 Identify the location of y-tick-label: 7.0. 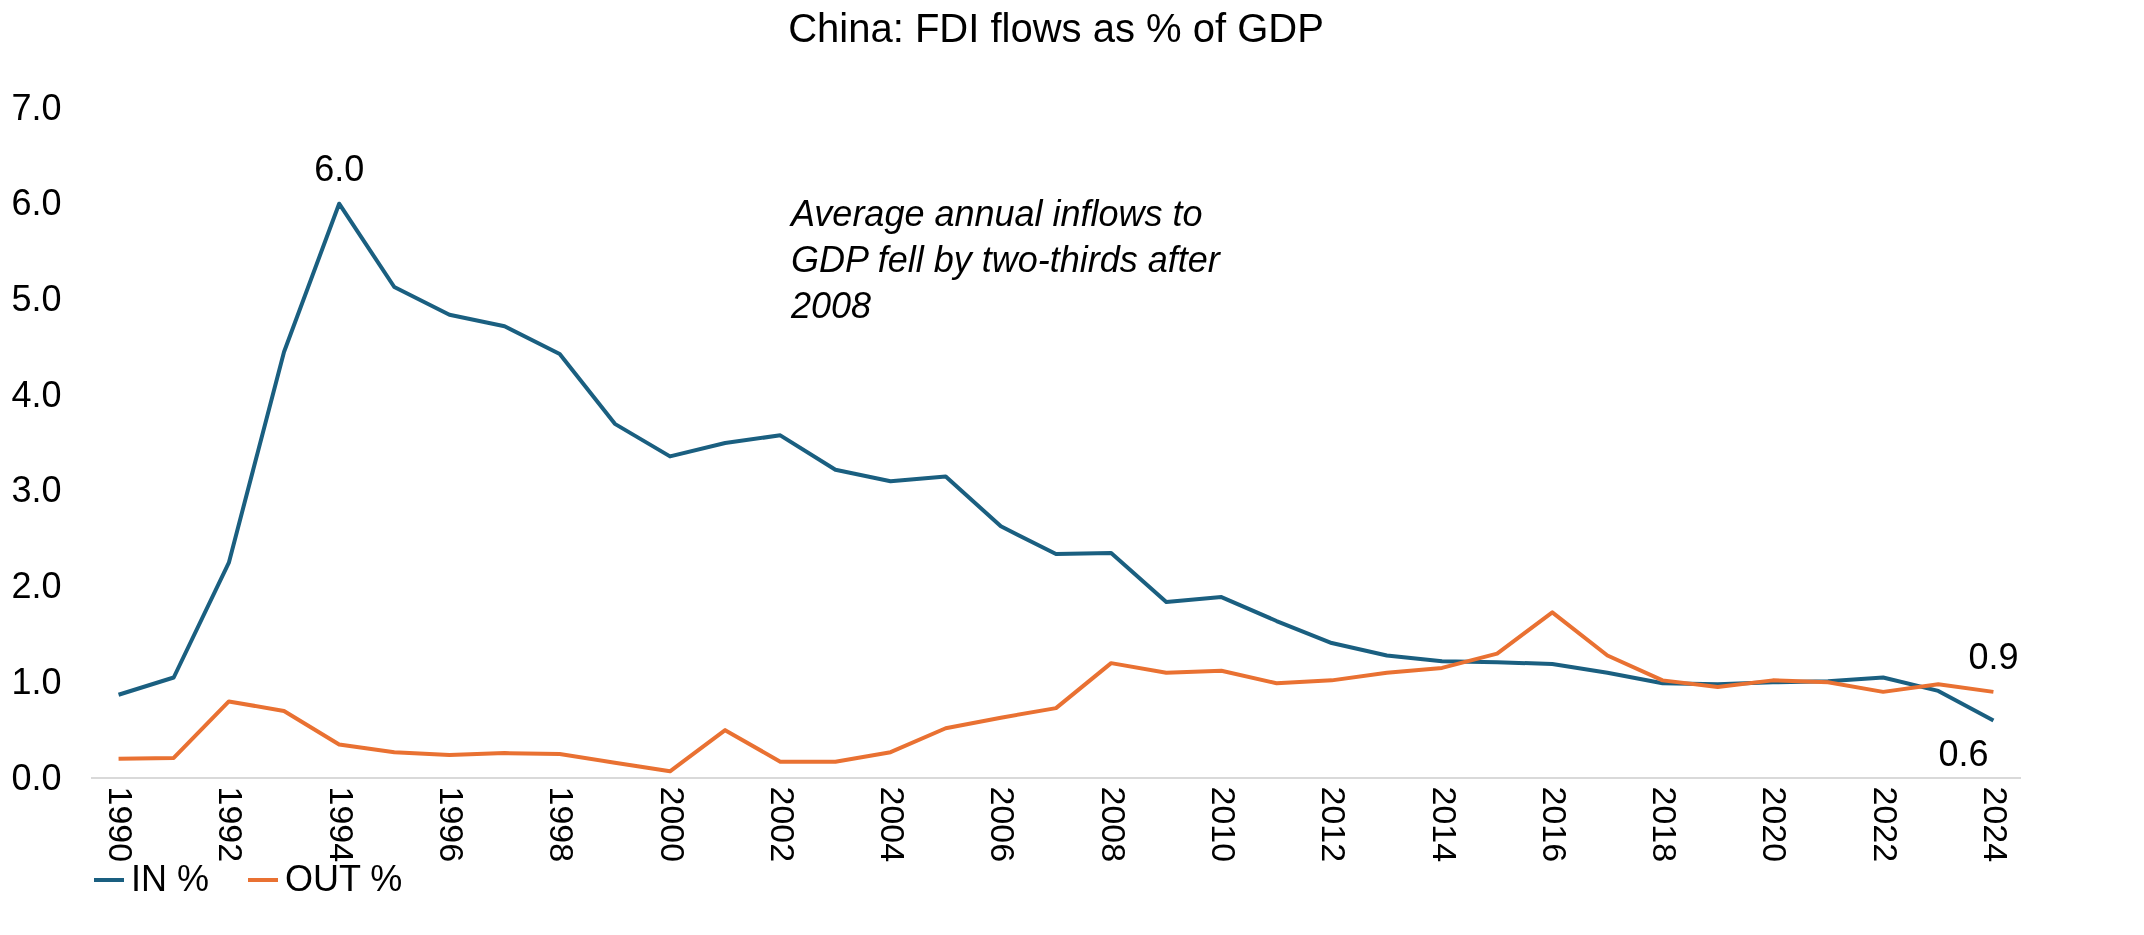
(36, 107).